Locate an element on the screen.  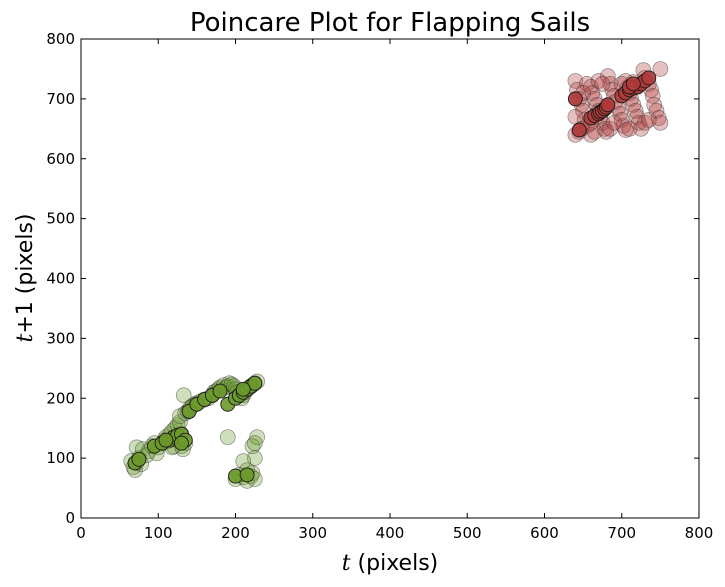
x-tick-label: 400 is located at coordinates (390, 533).